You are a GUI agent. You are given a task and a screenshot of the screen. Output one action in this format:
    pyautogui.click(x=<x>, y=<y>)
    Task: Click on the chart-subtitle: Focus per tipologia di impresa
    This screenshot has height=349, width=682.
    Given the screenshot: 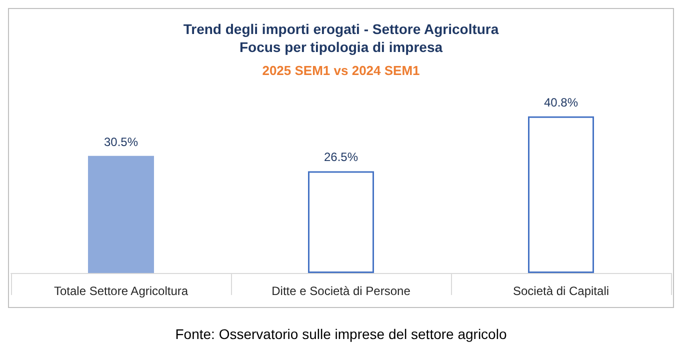 What is the action you would take?
    pyautogui.click(x=341, y=47)
    